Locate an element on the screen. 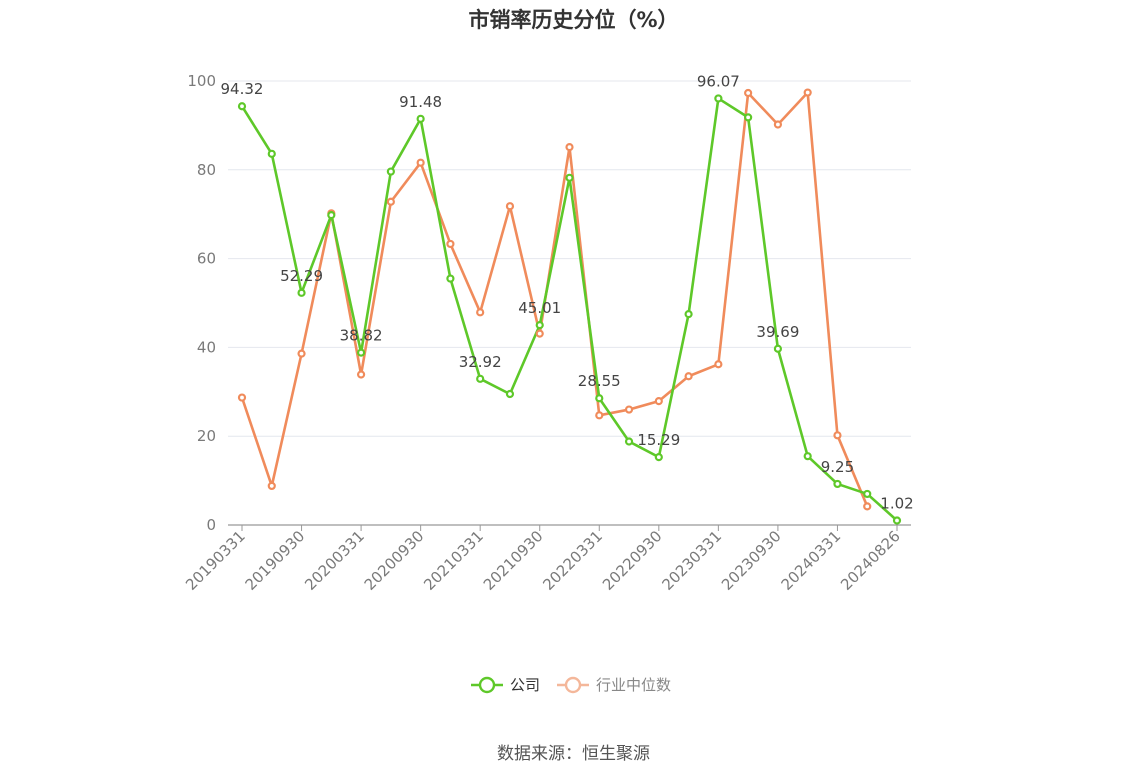 The width and height of the screenshot is (1147, 776). x-tick-label: 20240331 is located at coordinates (811, 560).